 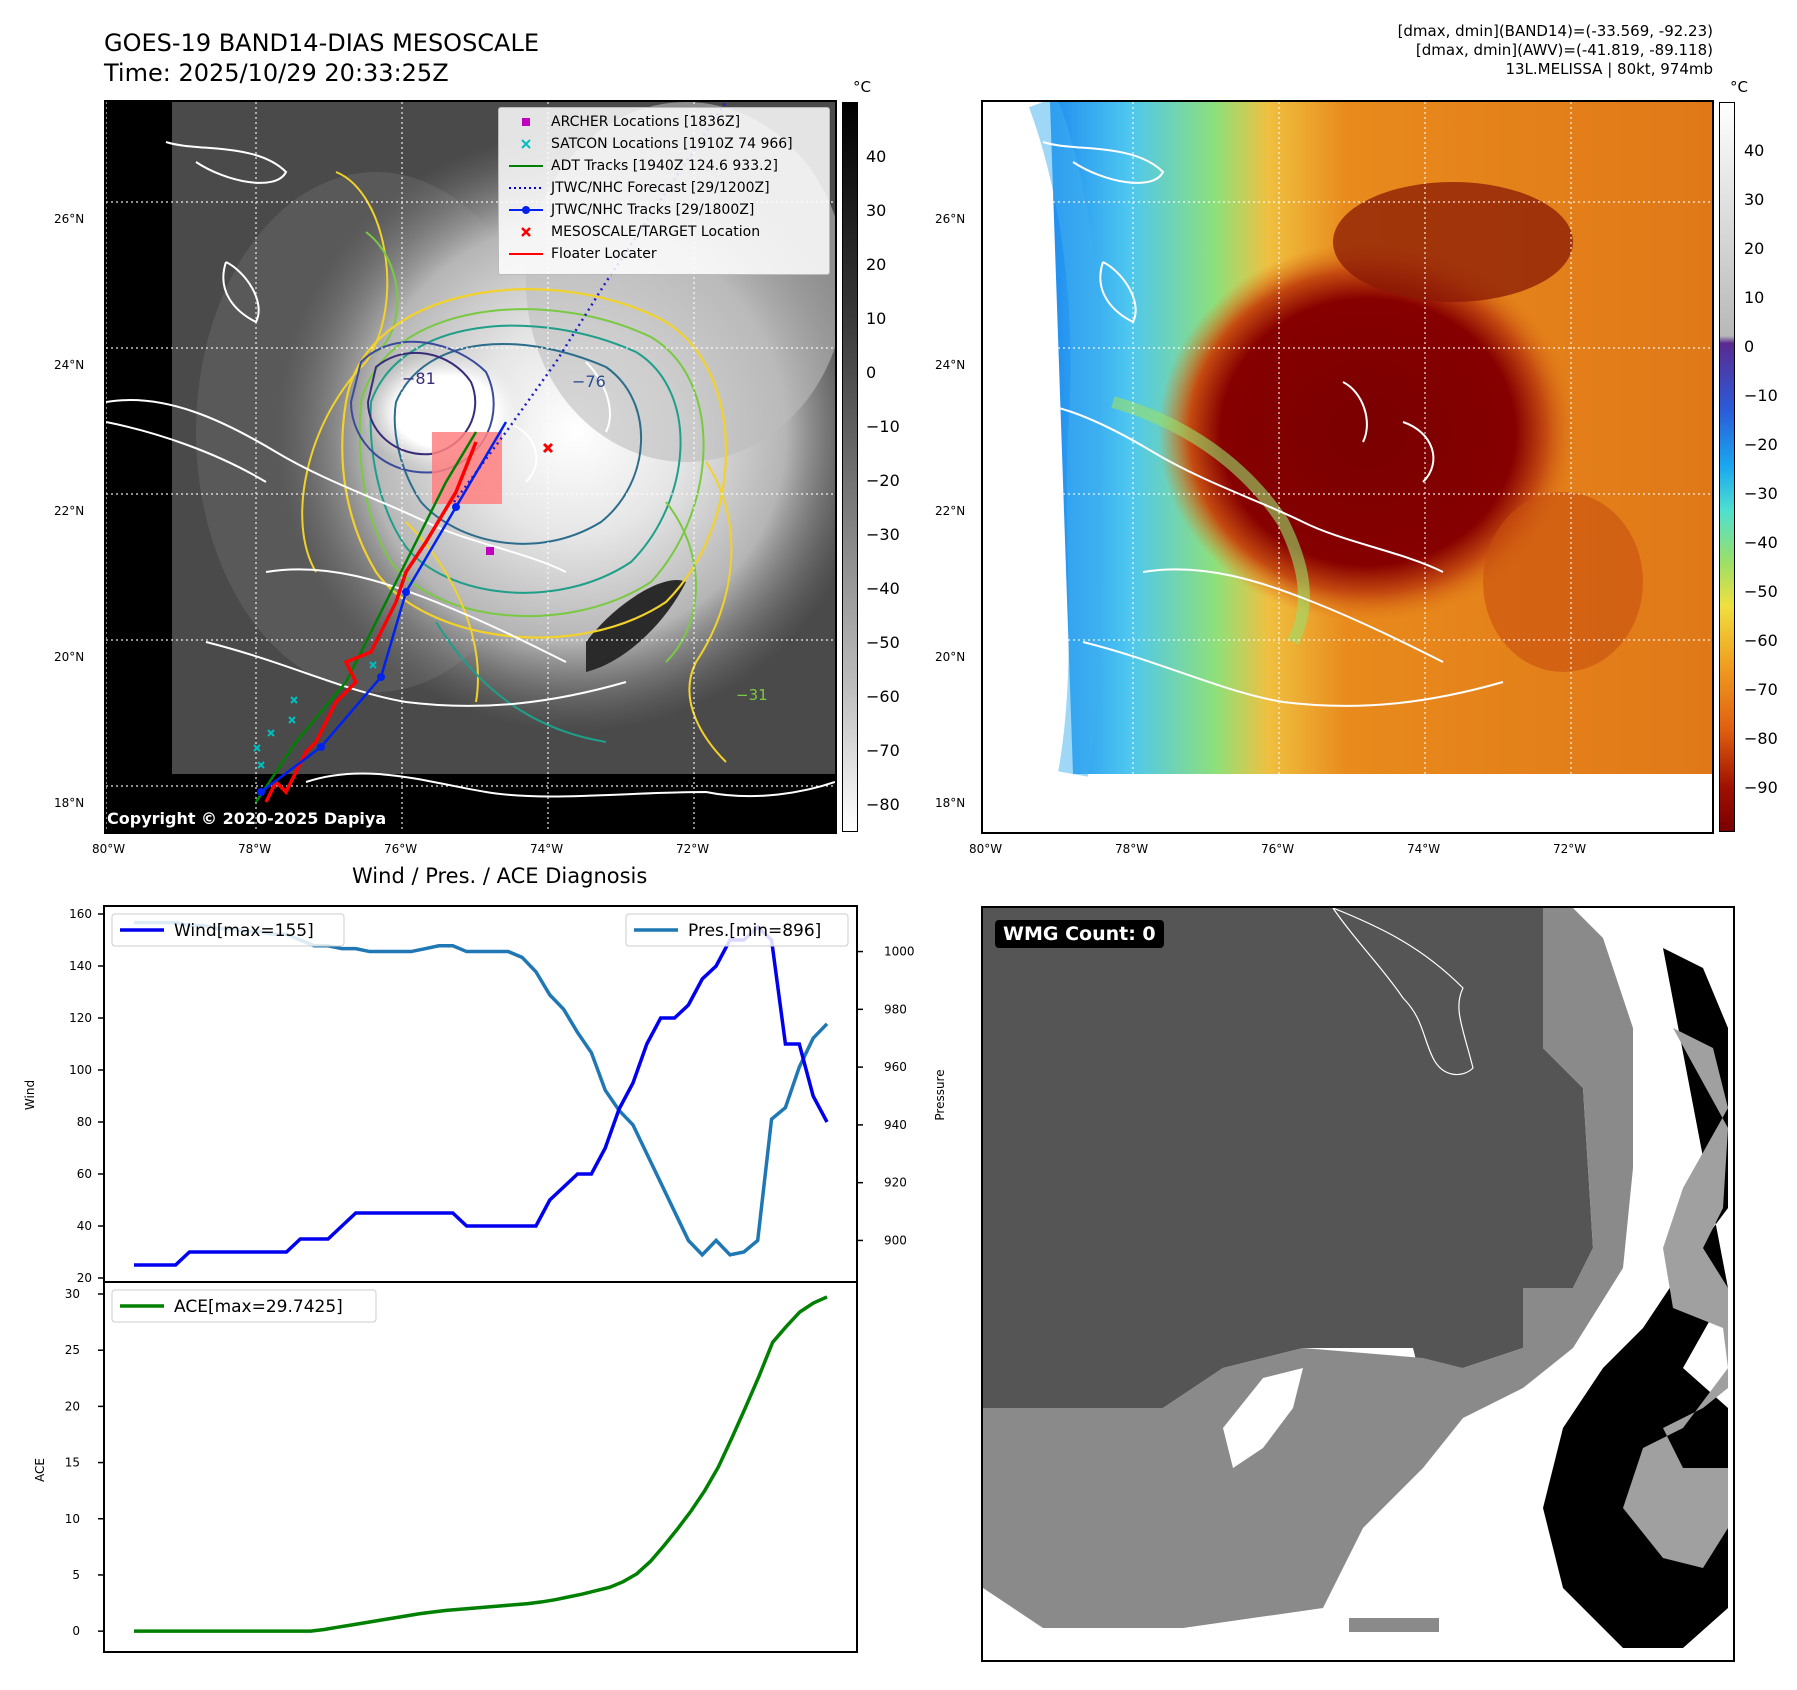 What do you see at coordinates (752, 695) in the screenshot?
I see `contour-label-3: −31` at bounding box center [752, 695].